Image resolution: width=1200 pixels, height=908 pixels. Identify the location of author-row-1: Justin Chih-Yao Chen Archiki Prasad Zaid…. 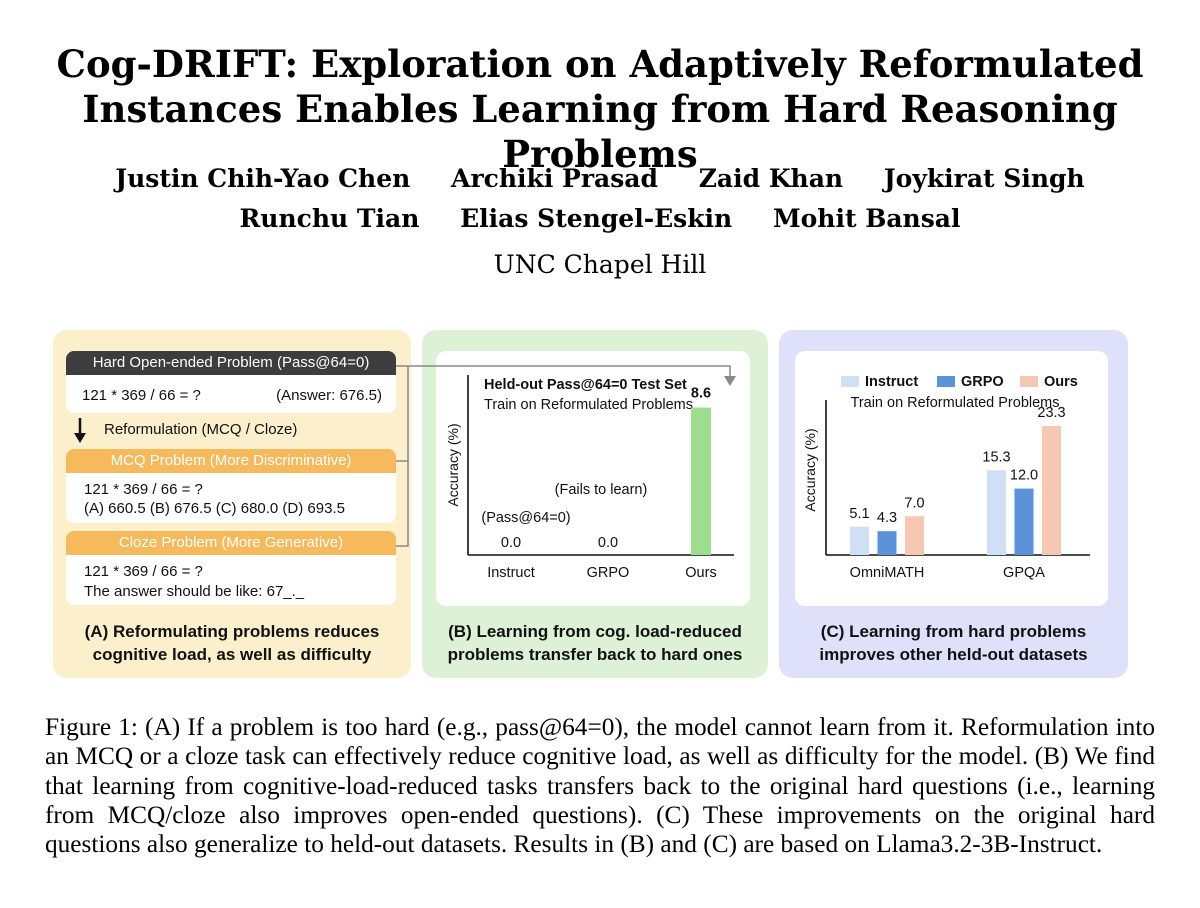
(600, 178).